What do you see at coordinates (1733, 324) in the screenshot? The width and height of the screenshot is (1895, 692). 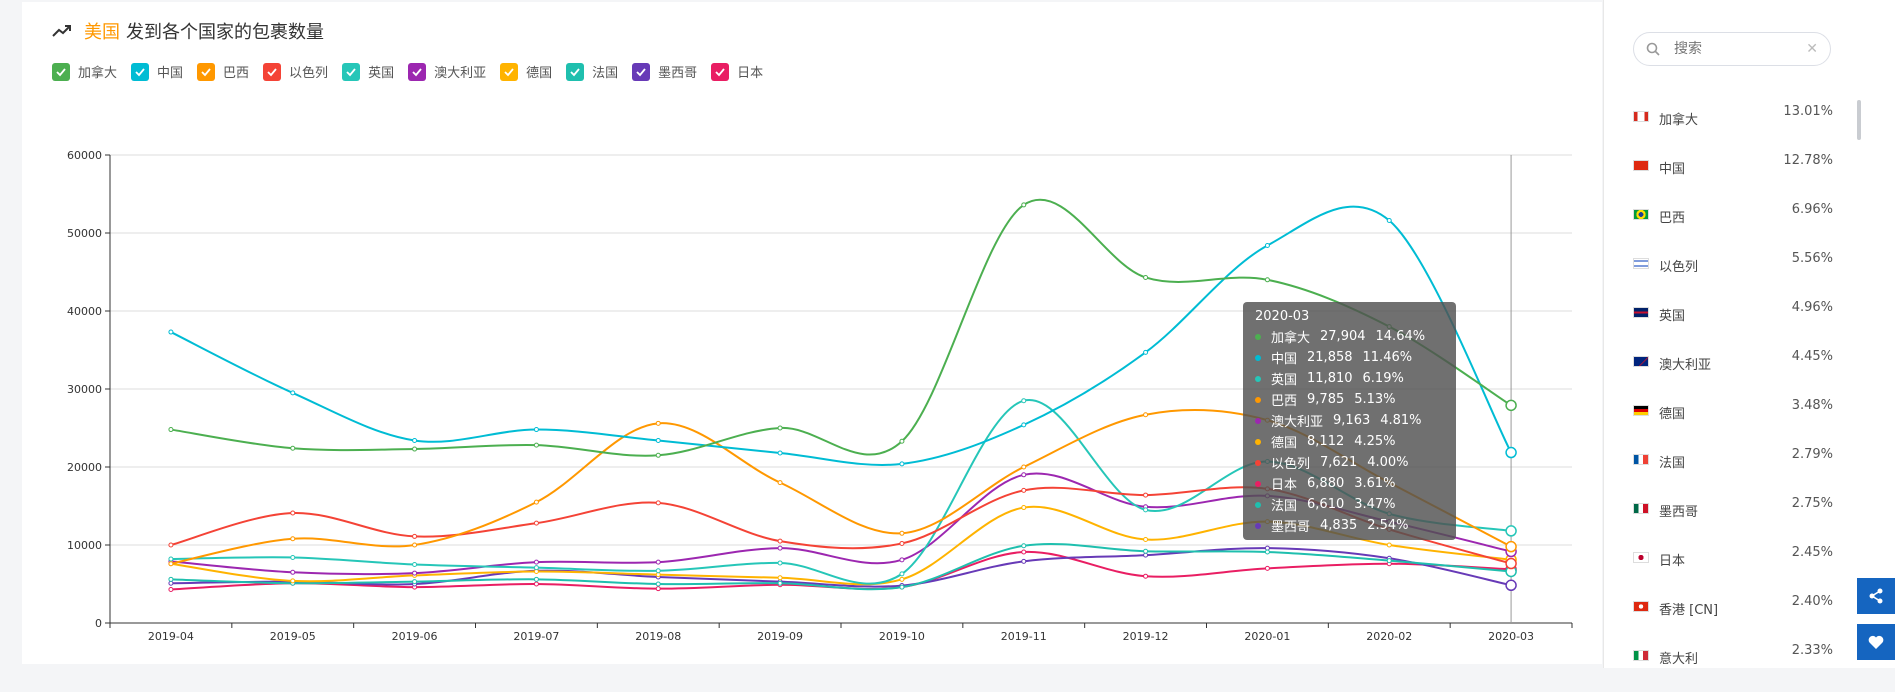 I see `country-list-item: 英国 4.96%` at bounding box center [1733, 324].